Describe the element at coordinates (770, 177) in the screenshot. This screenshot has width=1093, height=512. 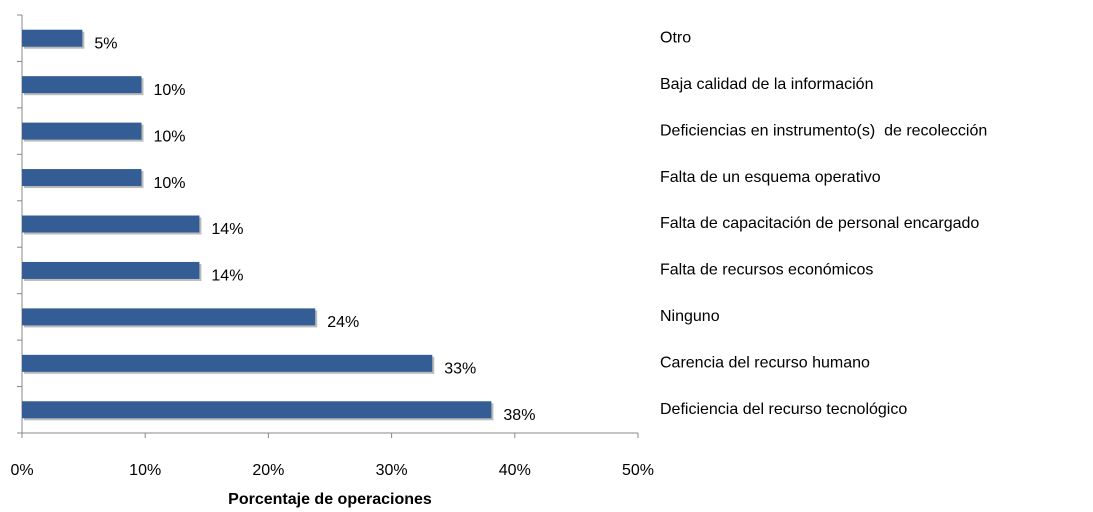
I see `category-label: Falta de un esquema operativo` at that location.